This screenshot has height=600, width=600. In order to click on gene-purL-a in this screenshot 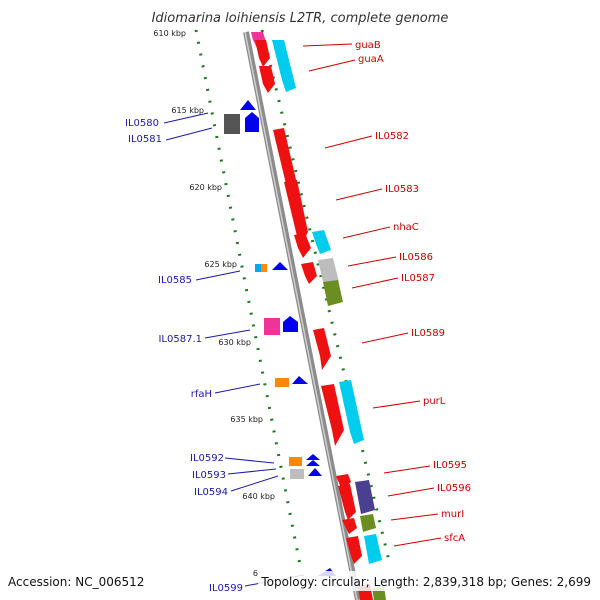, I will do `click(332, 415)`.